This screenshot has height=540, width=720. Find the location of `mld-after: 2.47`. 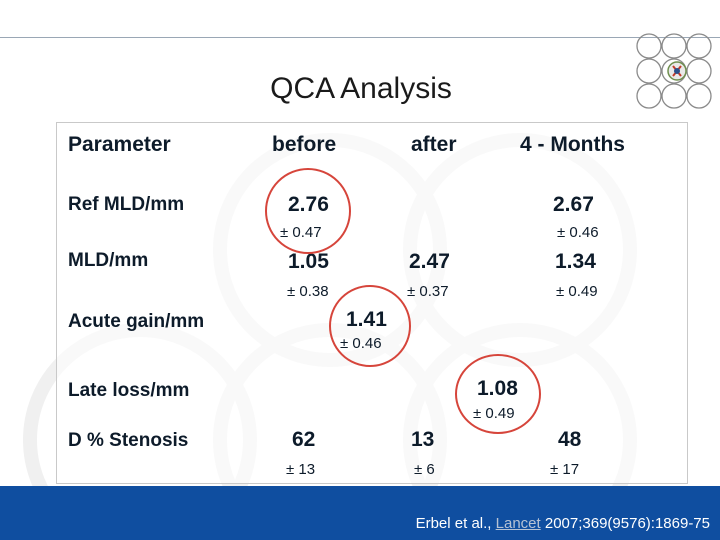

mld-after: 2.47 is located at coordinates (429, 261).